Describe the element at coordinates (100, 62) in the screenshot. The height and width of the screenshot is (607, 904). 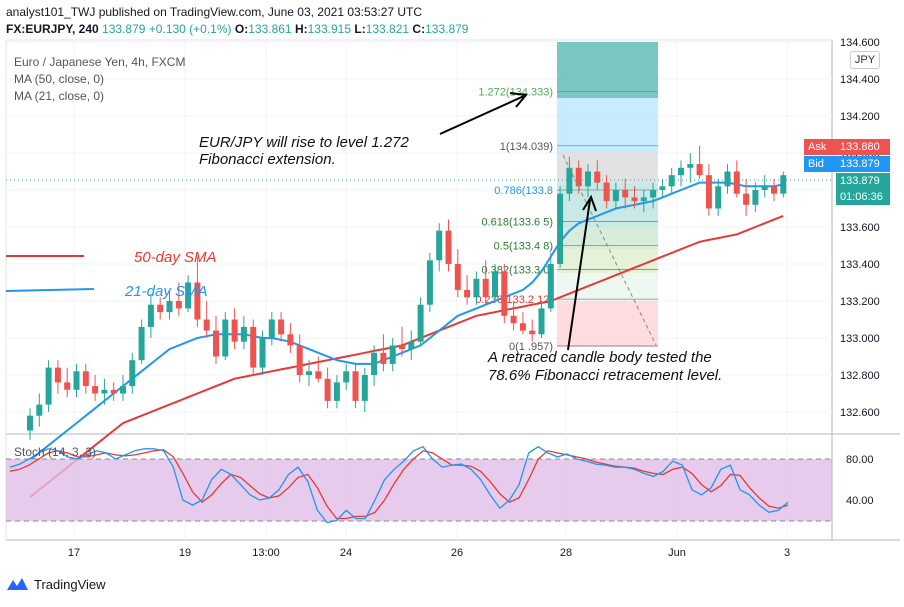
I see `legend-title: Euro / Japanese Yen, 4h, FXCM` at that location.